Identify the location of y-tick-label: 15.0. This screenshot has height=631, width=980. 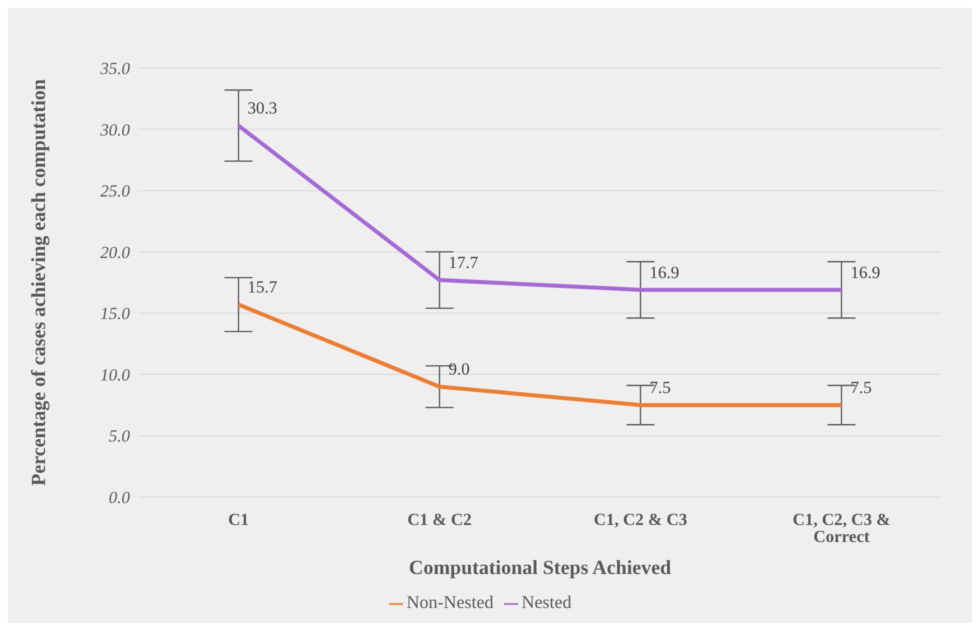
(115, 314).